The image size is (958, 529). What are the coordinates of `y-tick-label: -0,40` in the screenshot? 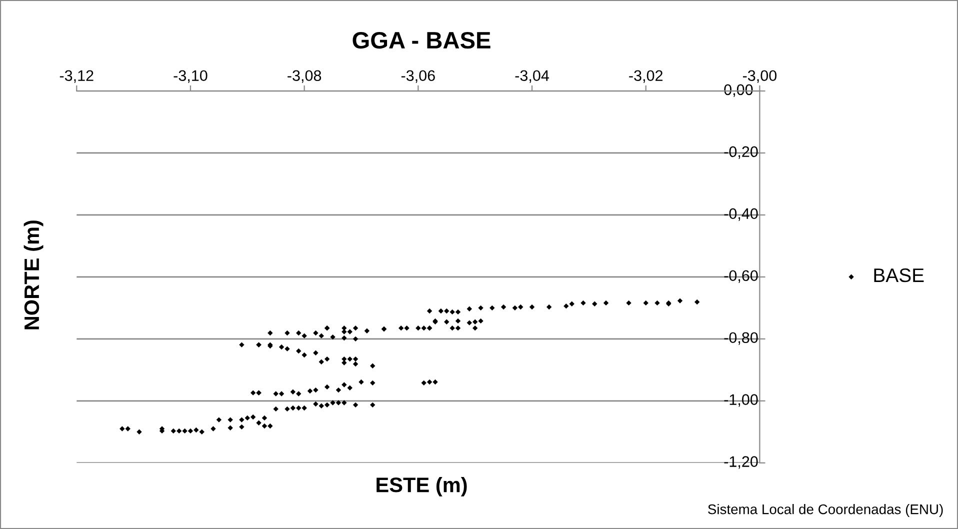 It's located at (741, 214).